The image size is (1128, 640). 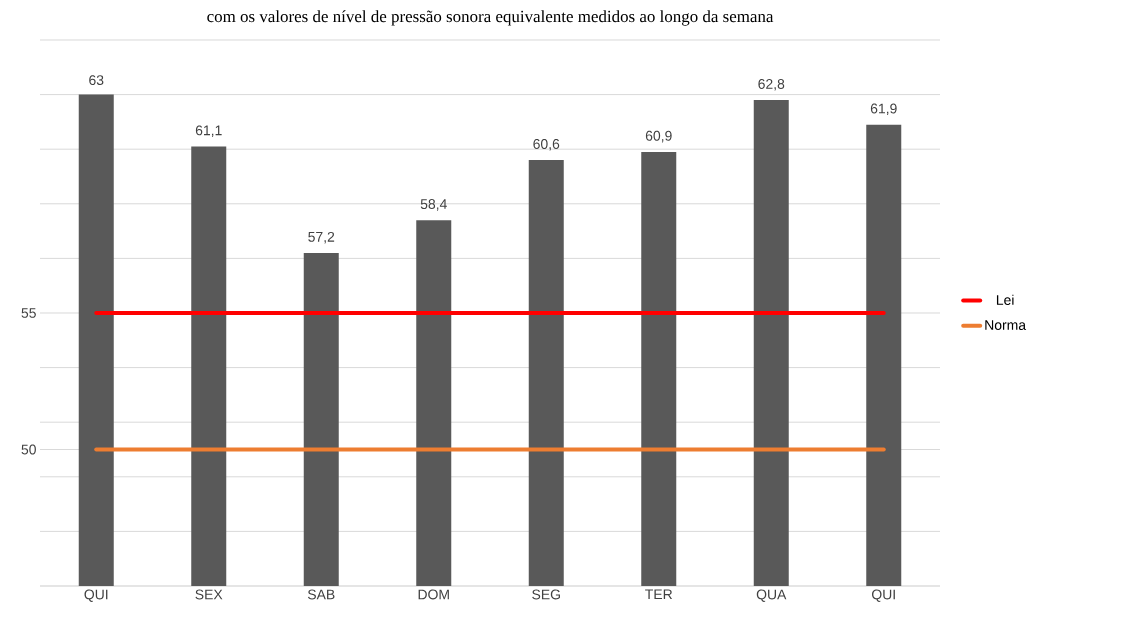 I want to click on y-tick-label: 50, so click(x=28, y=449).